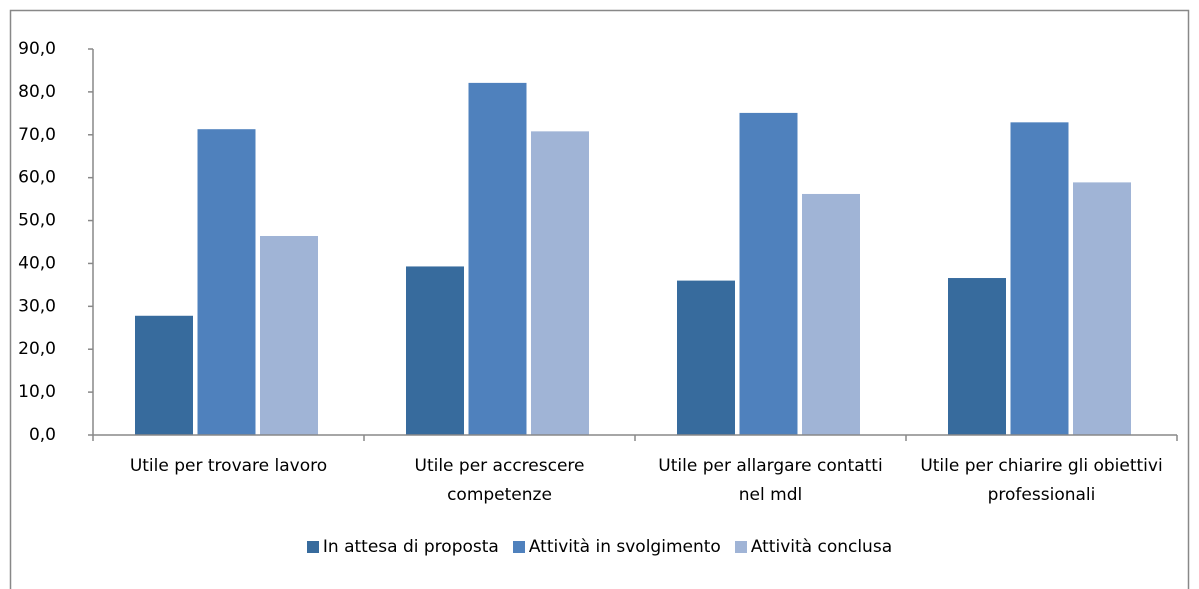  I want to click on y-tick-label: 60,0, so click(37, 178).